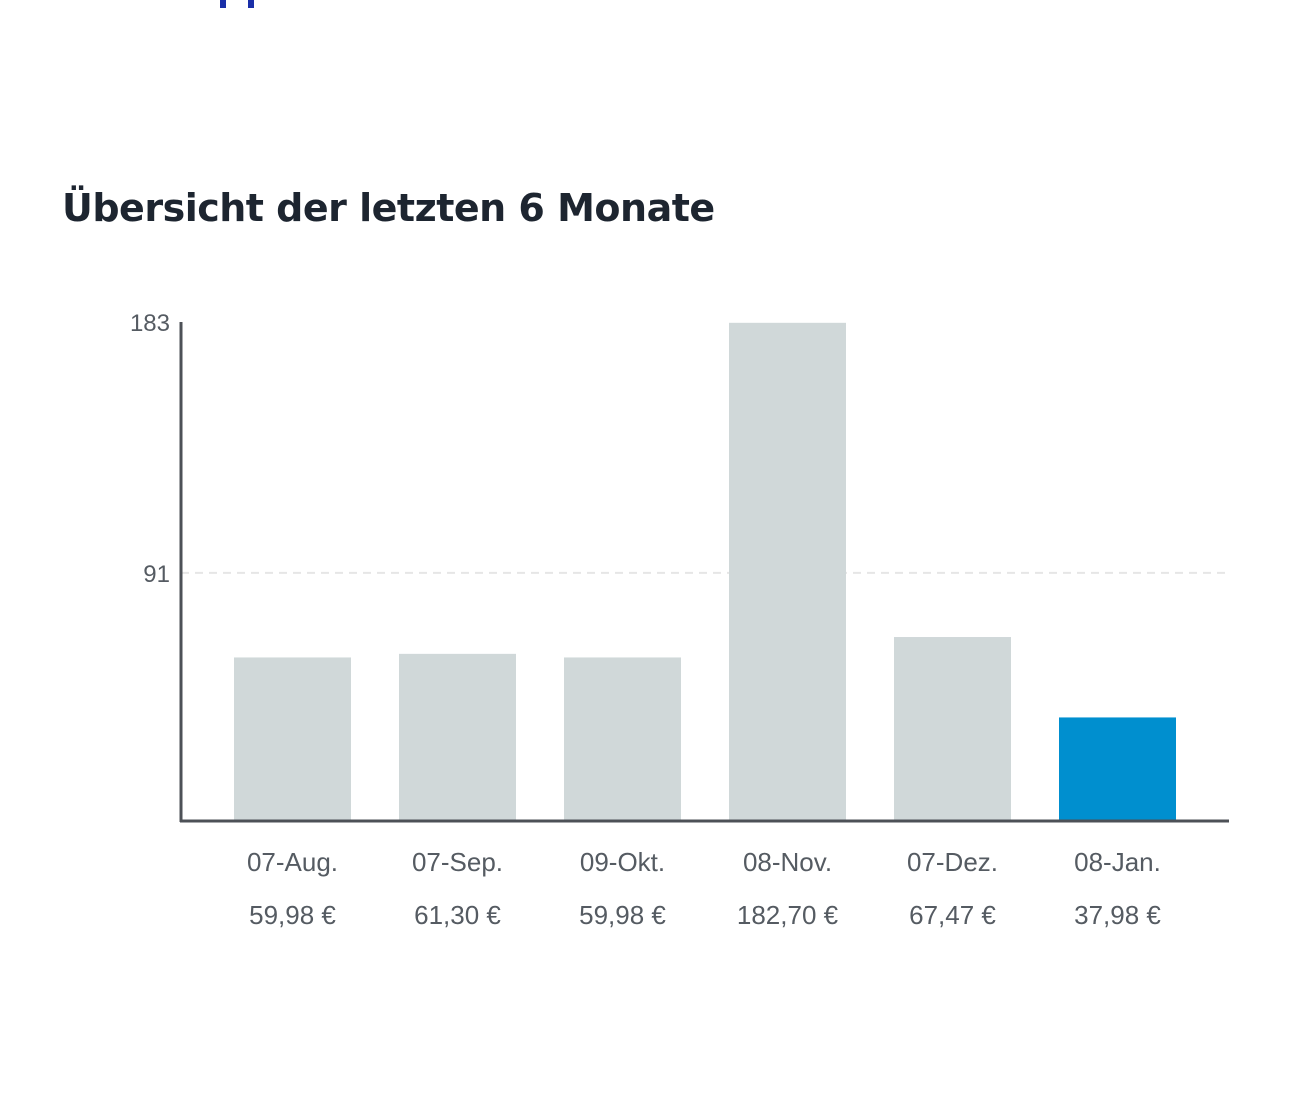  What do you see at coordinates (388, 208) in the screenshot?
I see `chart-title: Übersicht der letzten 6 Monate` at bounding box center [388, 208].